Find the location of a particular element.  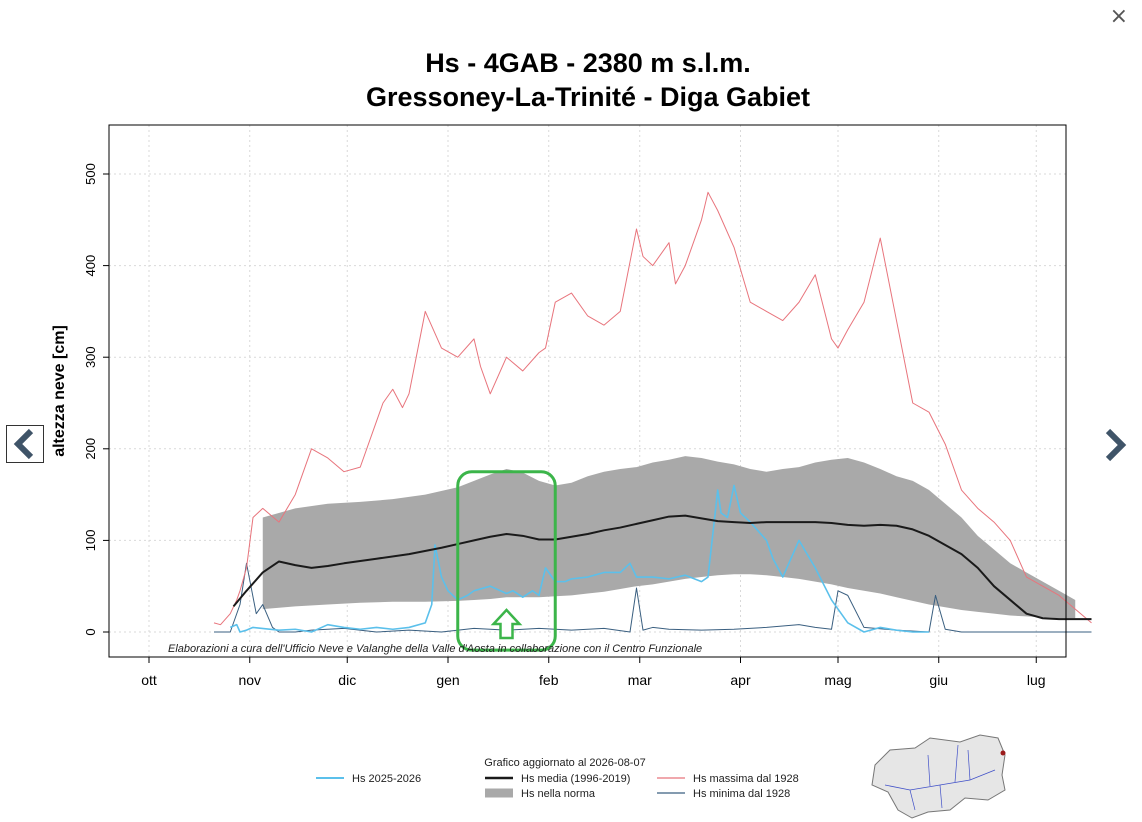

band-hs-nella-norma is located at coordinates (669, 537).